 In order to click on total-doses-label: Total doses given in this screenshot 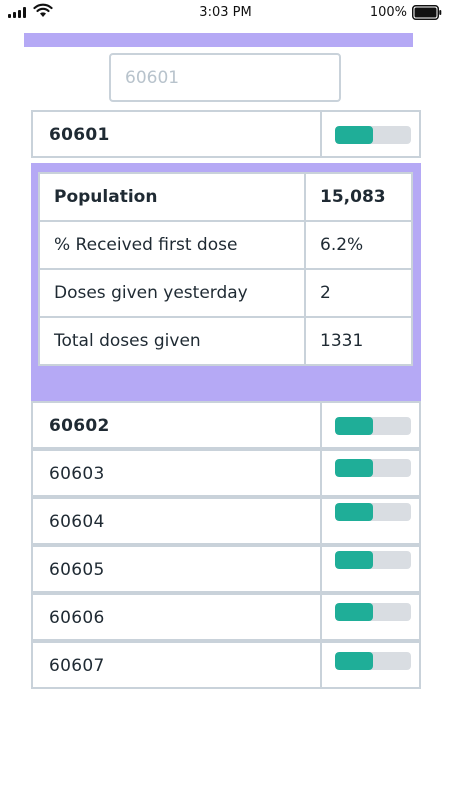, I will do `click(172, 341)`.